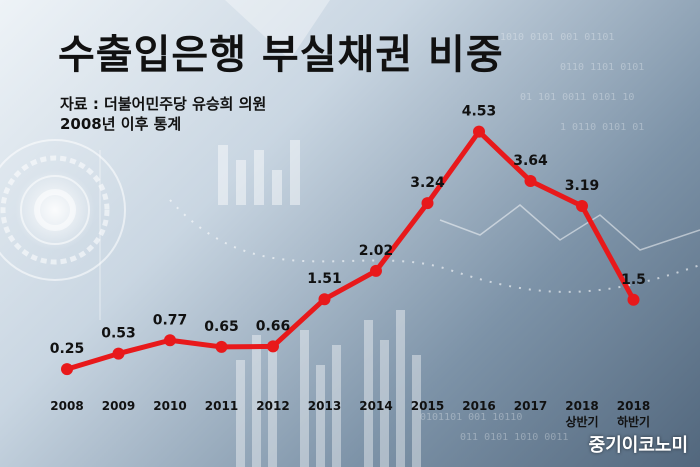 The image size is (700, 467). I want to click on svg-text: 1010 0101 001 01101, so click(557, 37).